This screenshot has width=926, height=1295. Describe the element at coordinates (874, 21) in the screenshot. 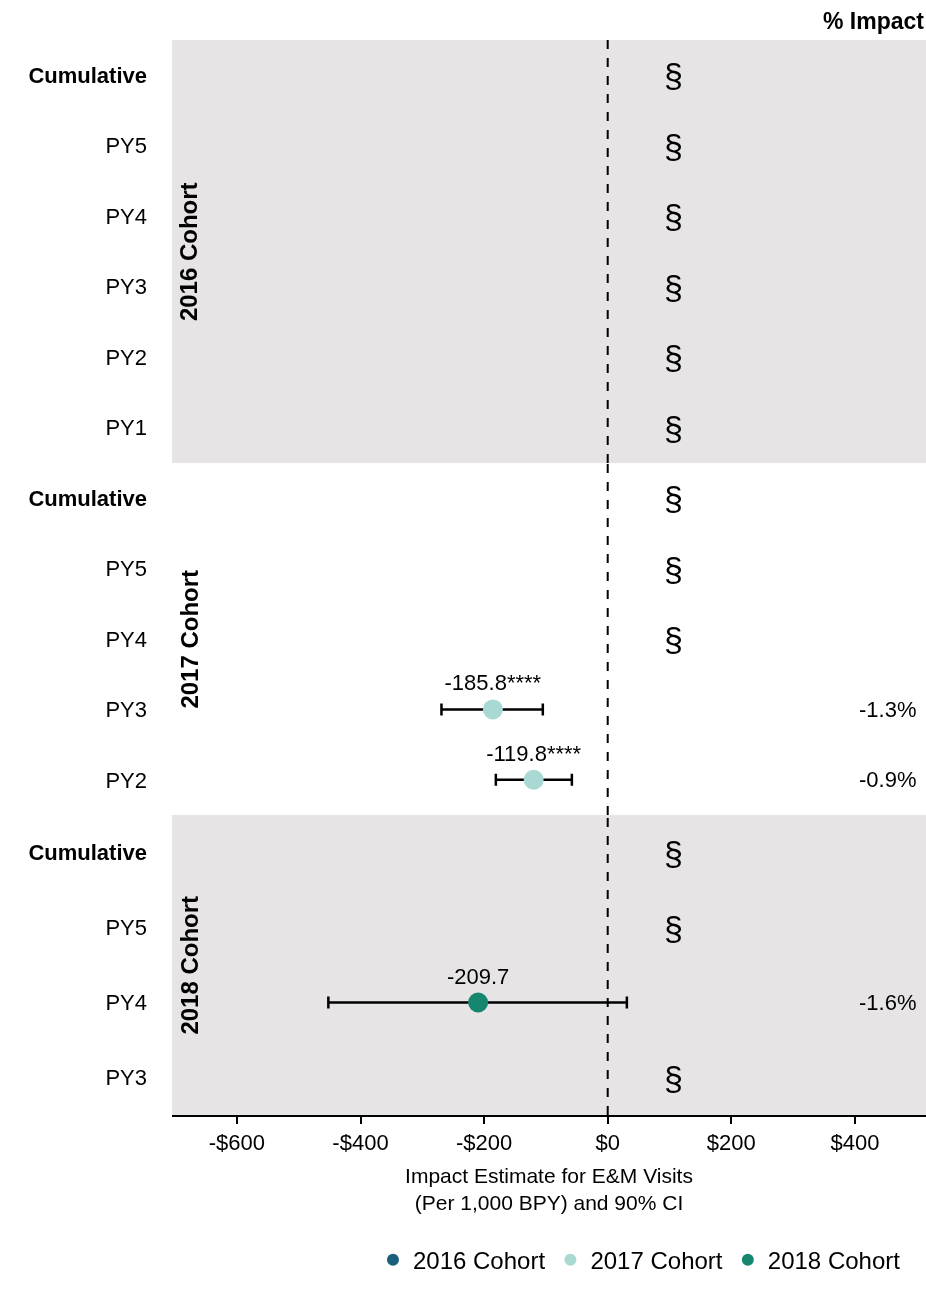

I see `text: % Impact` at that location.